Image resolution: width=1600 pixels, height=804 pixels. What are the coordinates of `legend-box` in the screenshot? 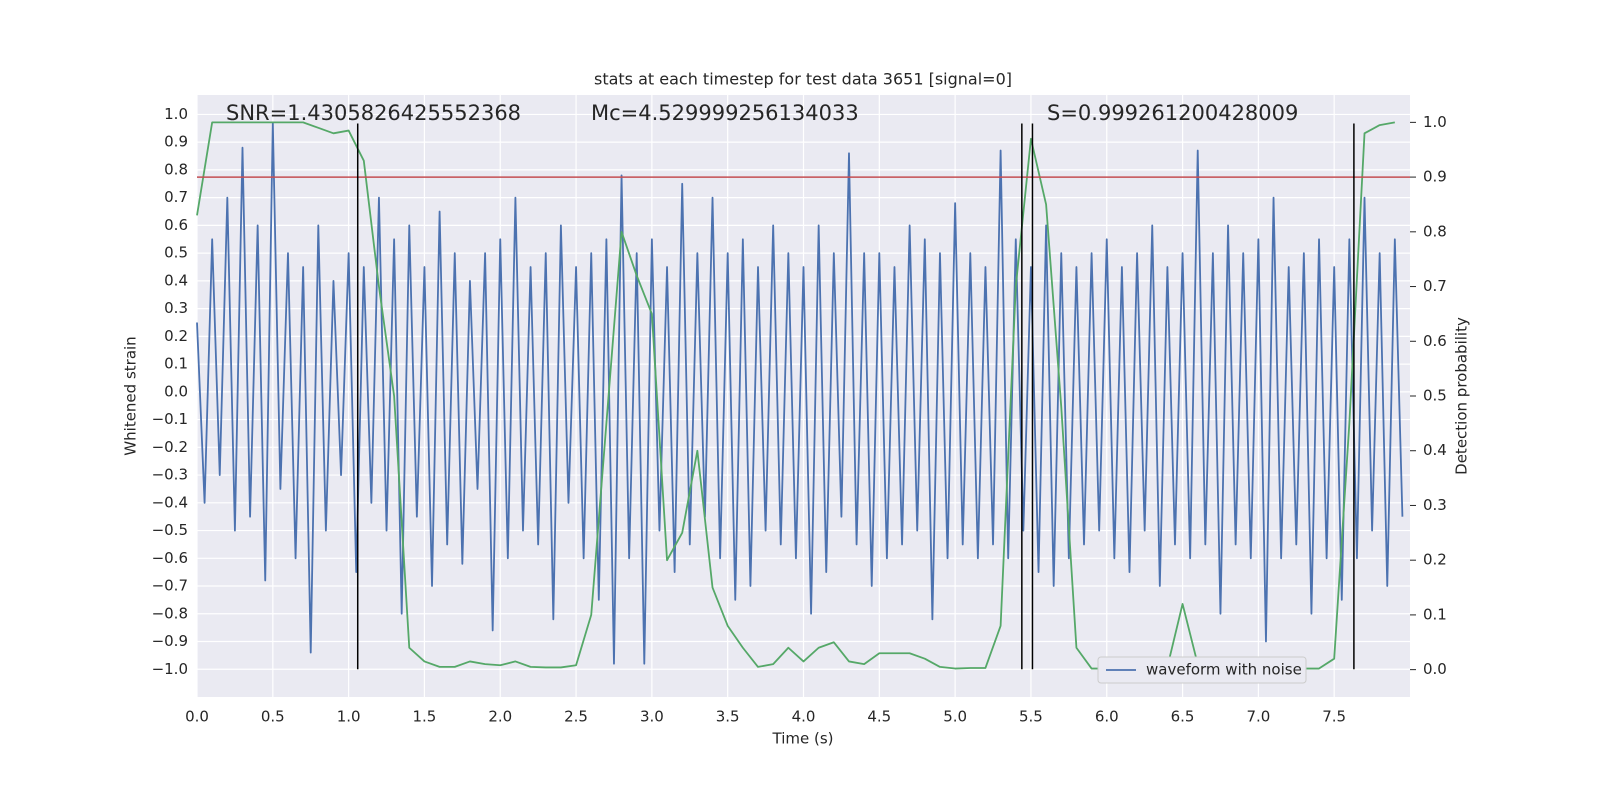 It's located at (1202, 670).